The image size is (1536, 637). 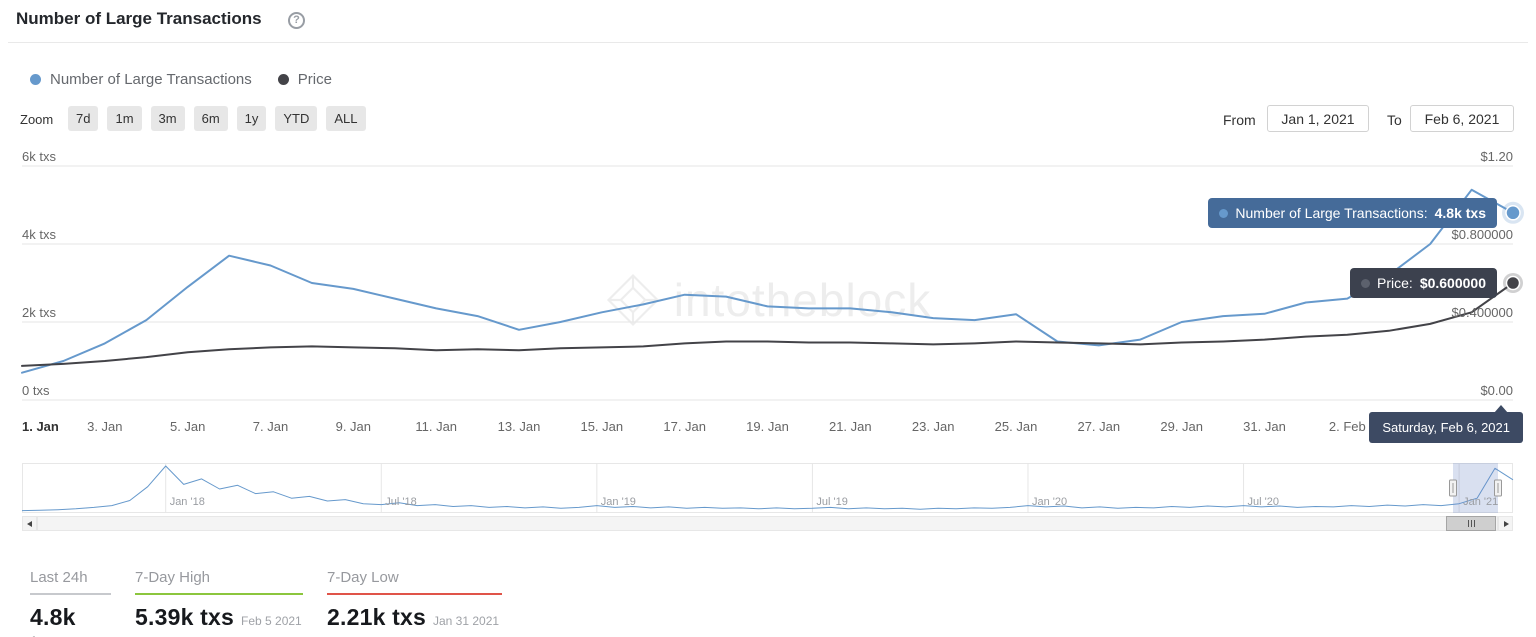 What do you see at coordinates (37, 119) in the screenshot?
I see `zoom-label: Zoom` at bounding box center [37, 119].